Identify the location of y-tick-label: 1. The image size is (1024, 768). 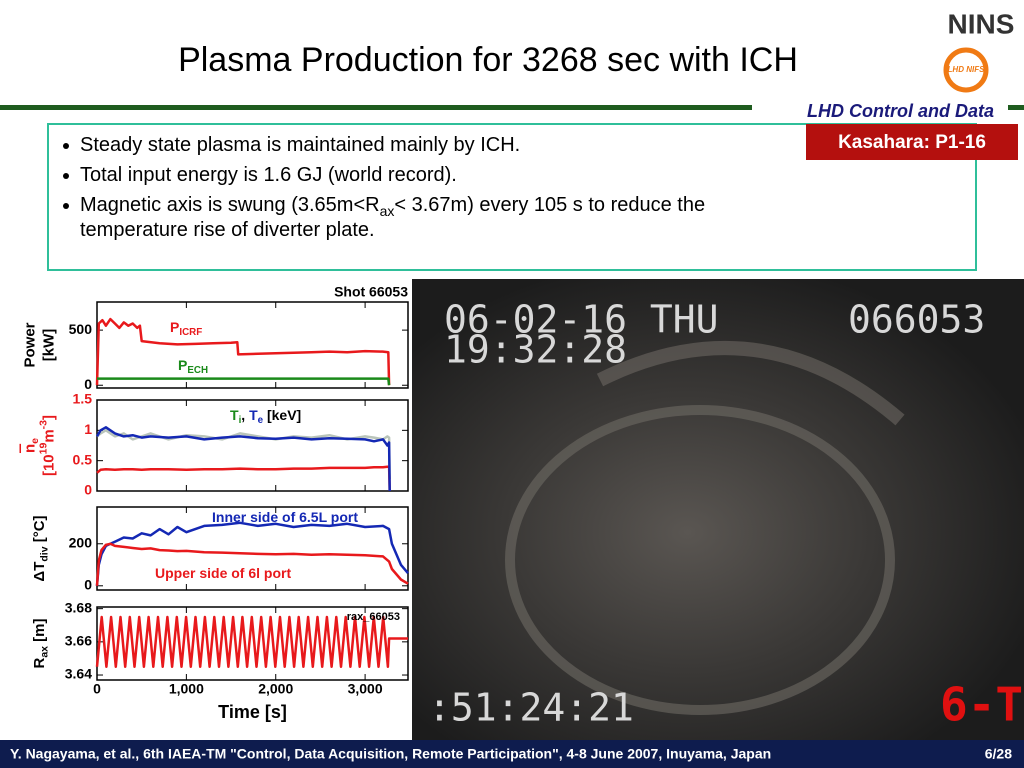
(88, 429).